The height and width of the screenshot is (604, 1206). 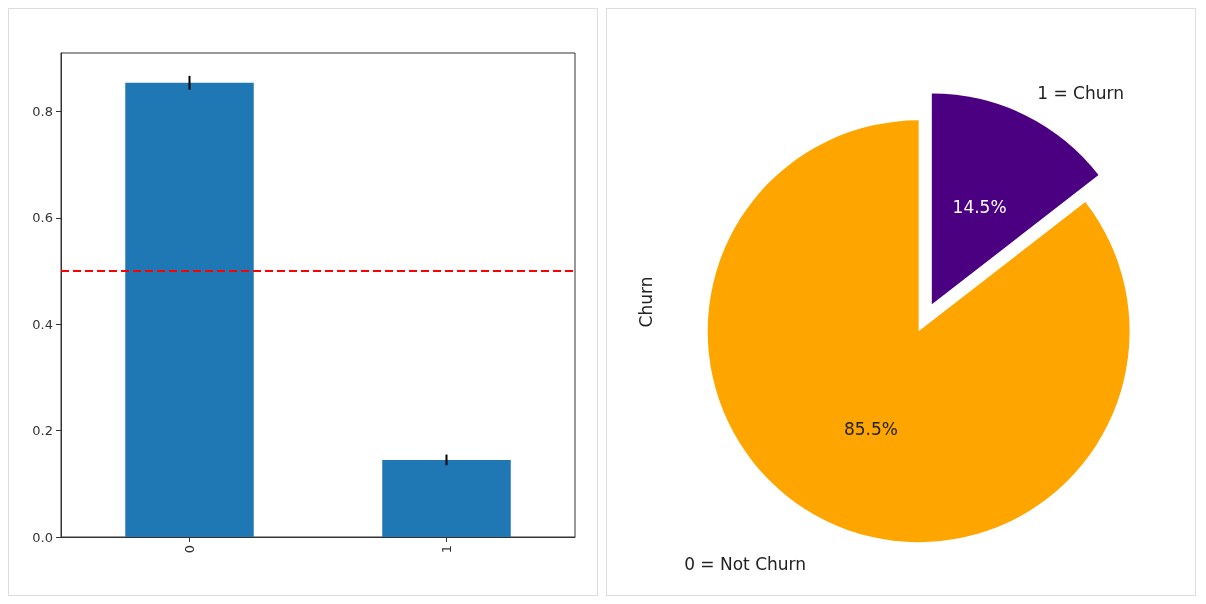 What do you see at coordinates (645, 302) in the screenshot?
I see `text: Churn` at bounding box center [645, 302].